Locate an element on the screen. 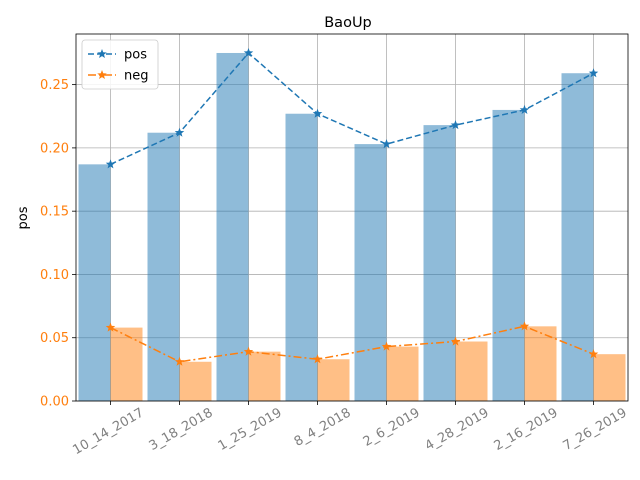  legend-marker-pos is located at coordinates (102, 54).